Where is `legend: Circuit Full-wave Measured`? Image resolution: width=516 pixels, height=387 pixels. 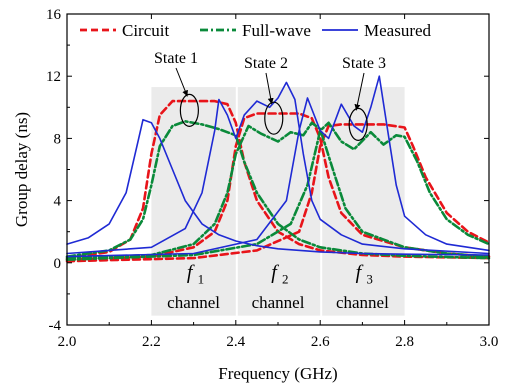
legend: Circuit Full-wave Measured is located at coordinates (256, 30).